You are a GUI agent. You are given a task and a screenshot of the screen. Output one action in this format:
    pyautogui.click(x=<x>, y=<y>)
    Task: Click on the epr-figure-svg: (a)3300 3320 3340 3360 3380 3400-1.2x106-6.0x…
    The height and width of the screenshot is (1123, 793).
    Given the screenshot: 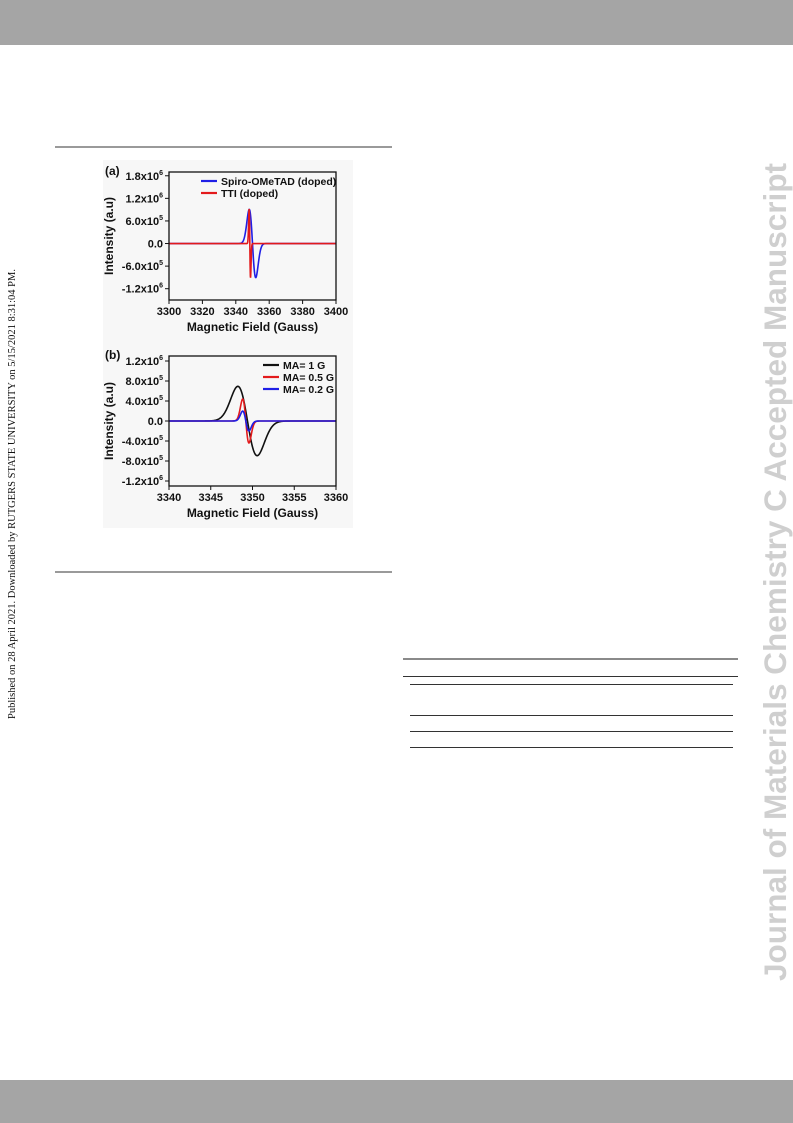 What is the action you would take?
    pyautogui.click(x=227, y=344)
    